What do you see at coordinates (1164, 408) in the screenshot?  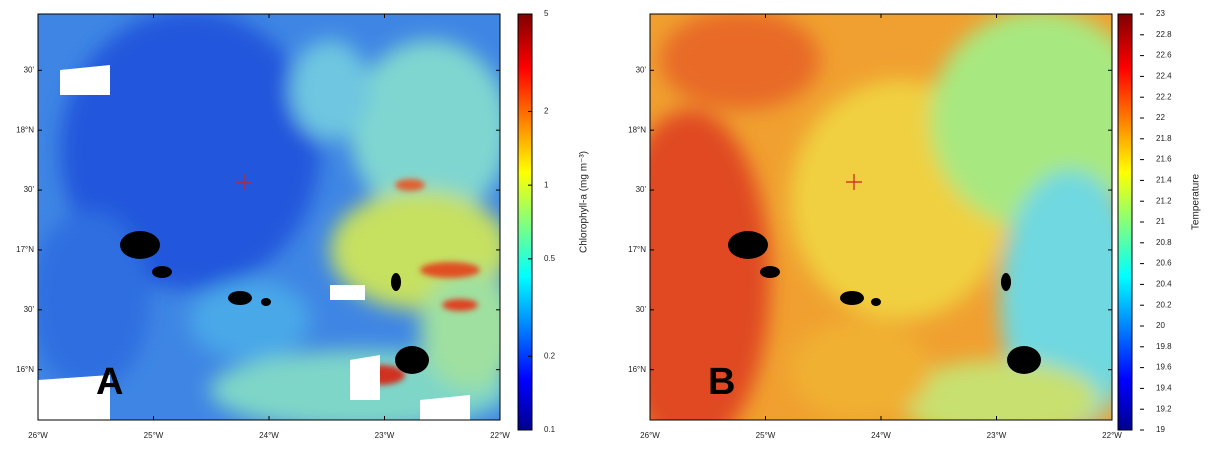 I see `colorbar-tick-label: 19.2` at bounding box center [1164, 408].